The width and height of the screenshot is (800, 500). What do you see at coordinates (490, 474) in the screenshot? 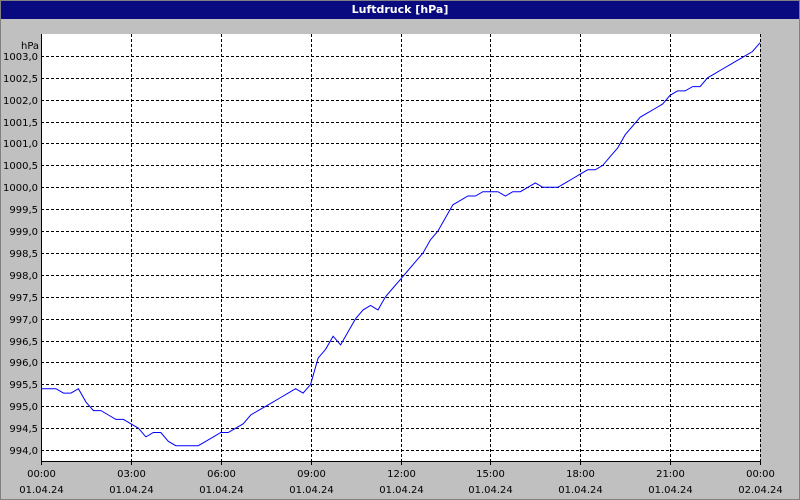
I see `x-tick-time-label: 15:00` at bounding box center [490, 474].